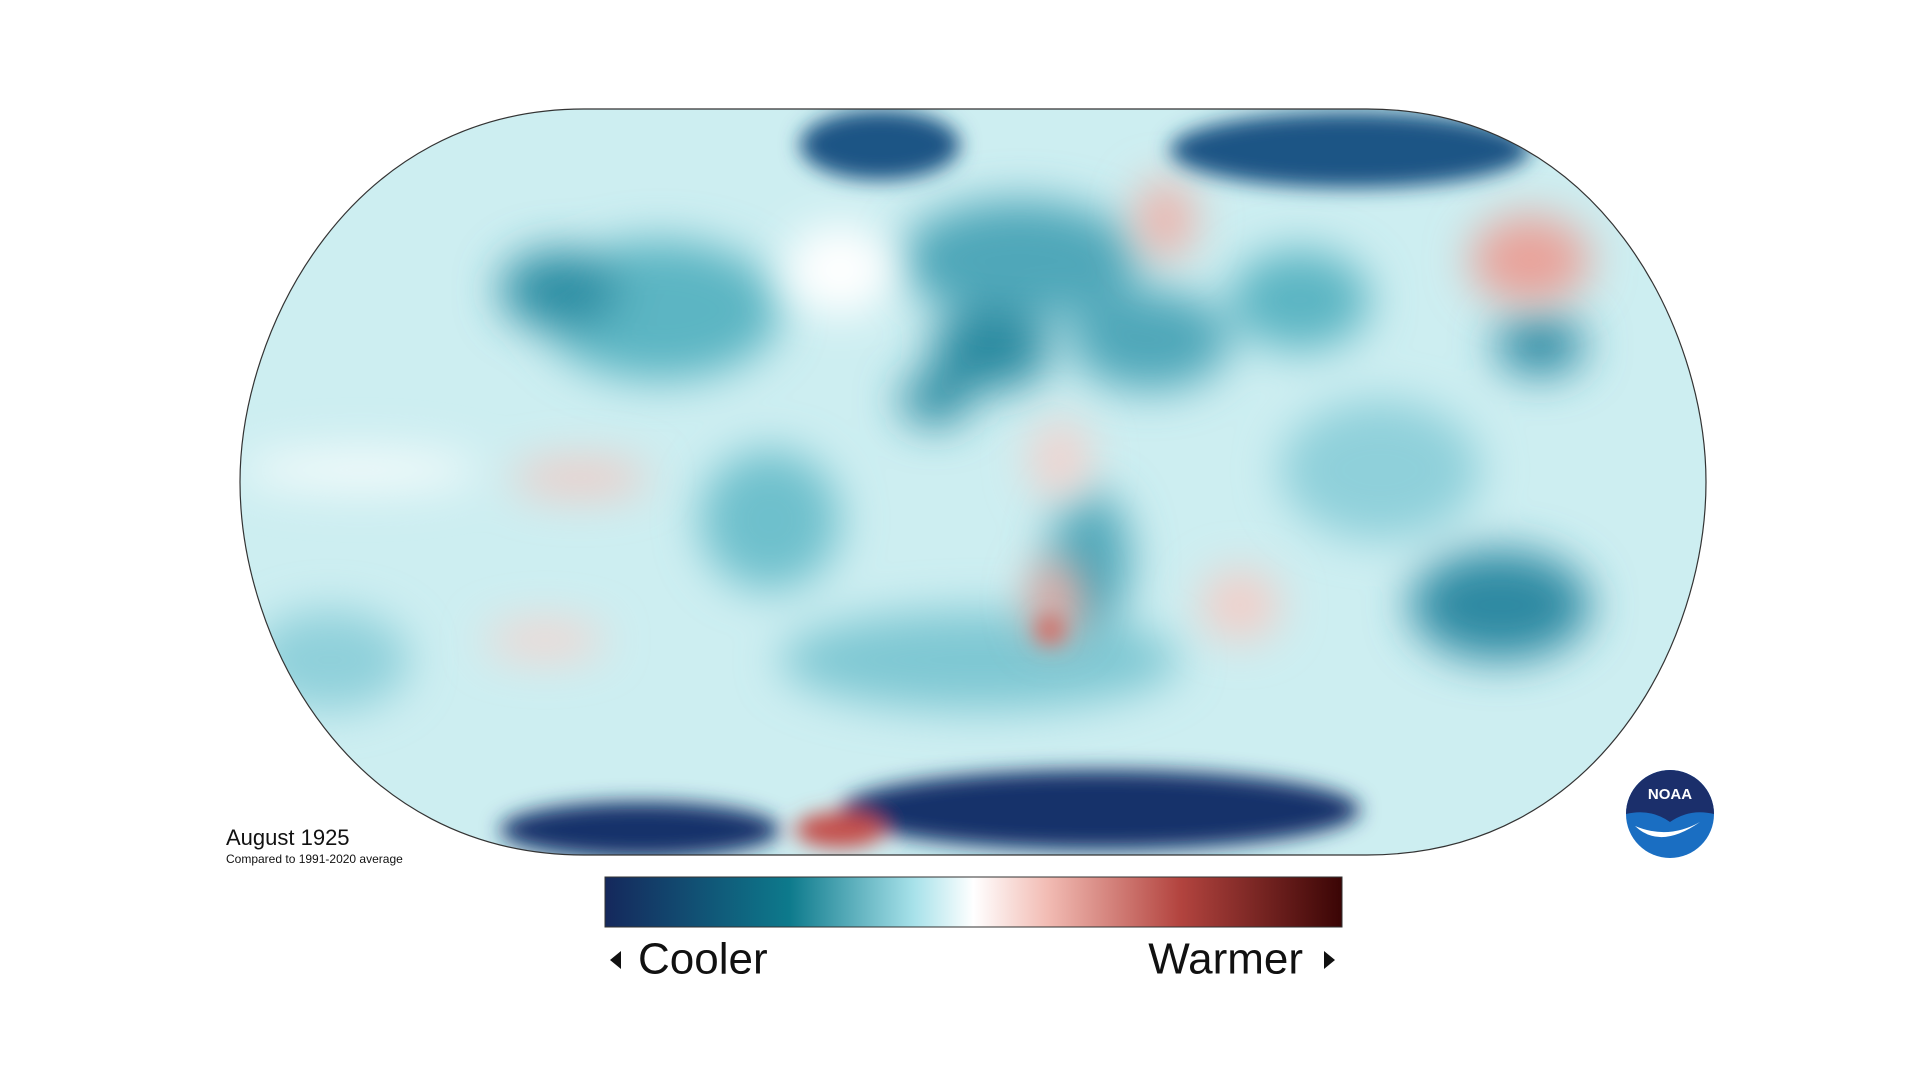 The height and width of the screenshot is (1080, 1920). Describe the element at coordinates (1329, 960) in the screenshot. I see `warmer-arrow` at that location.